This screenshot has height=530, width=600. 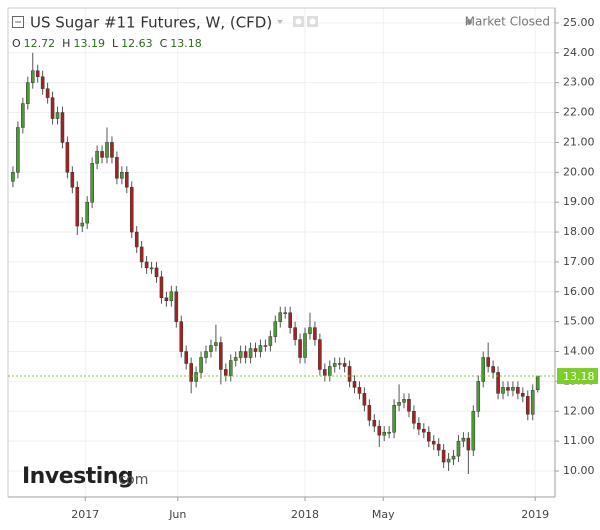 I want to click on y-tick-label: 20.00, so click(x=579, y=171).